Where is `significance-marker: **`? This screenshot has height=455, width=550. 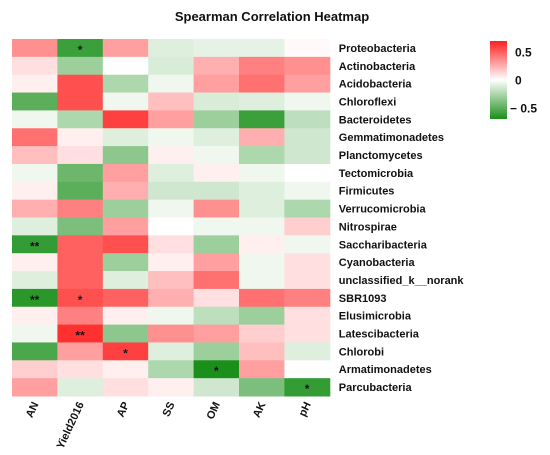 significance-marker: ** is located at coordinates (80, 336).